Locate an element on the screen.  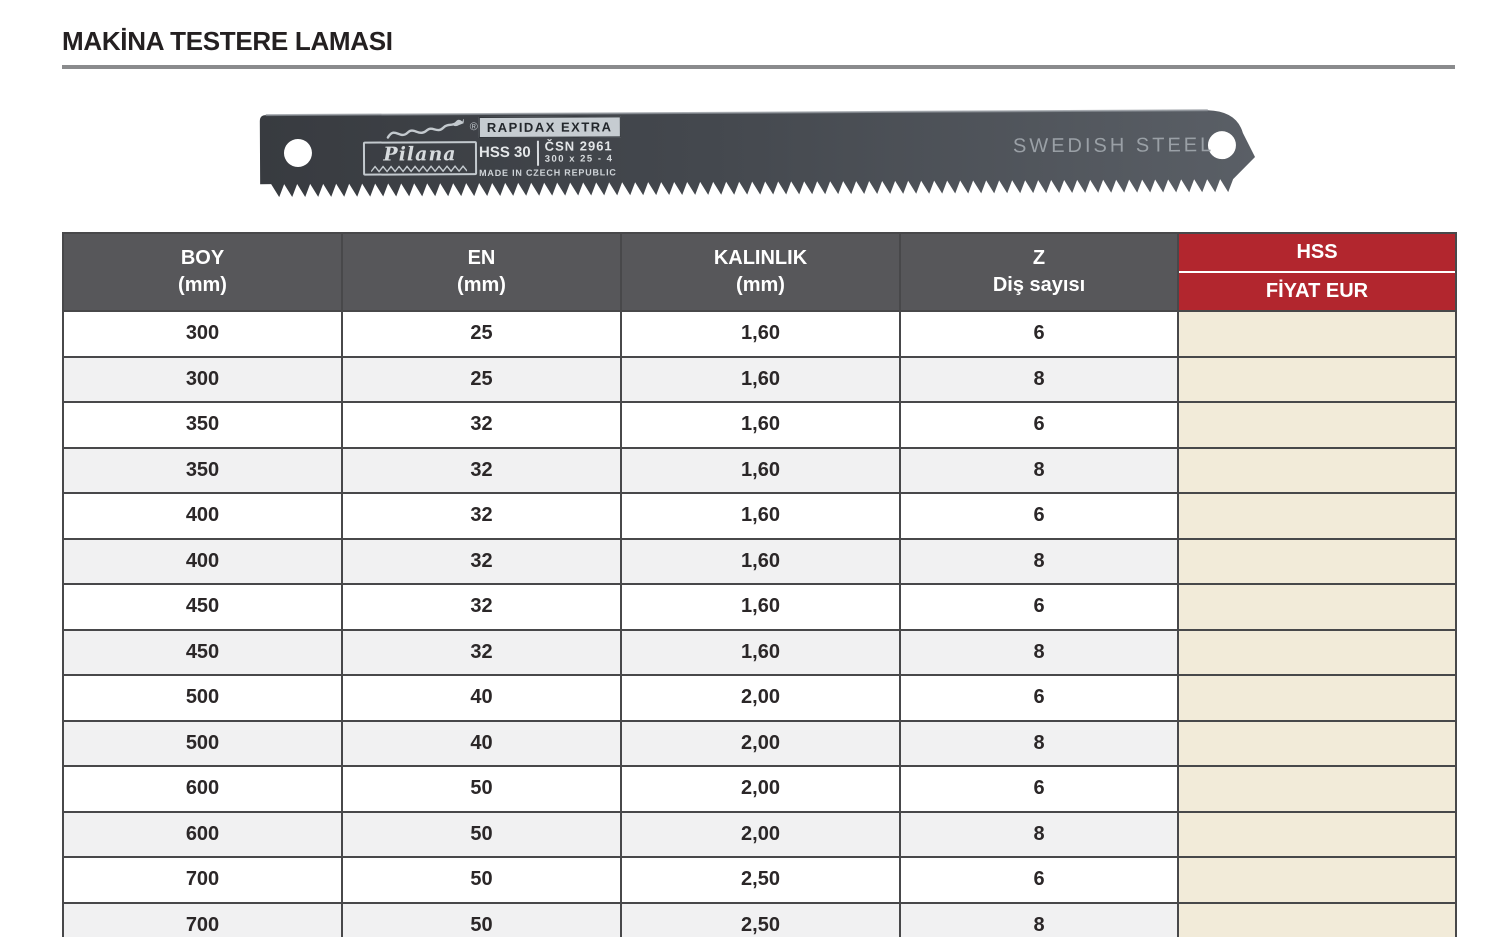
value-cell: 300 is located at coordinates (202, 379).